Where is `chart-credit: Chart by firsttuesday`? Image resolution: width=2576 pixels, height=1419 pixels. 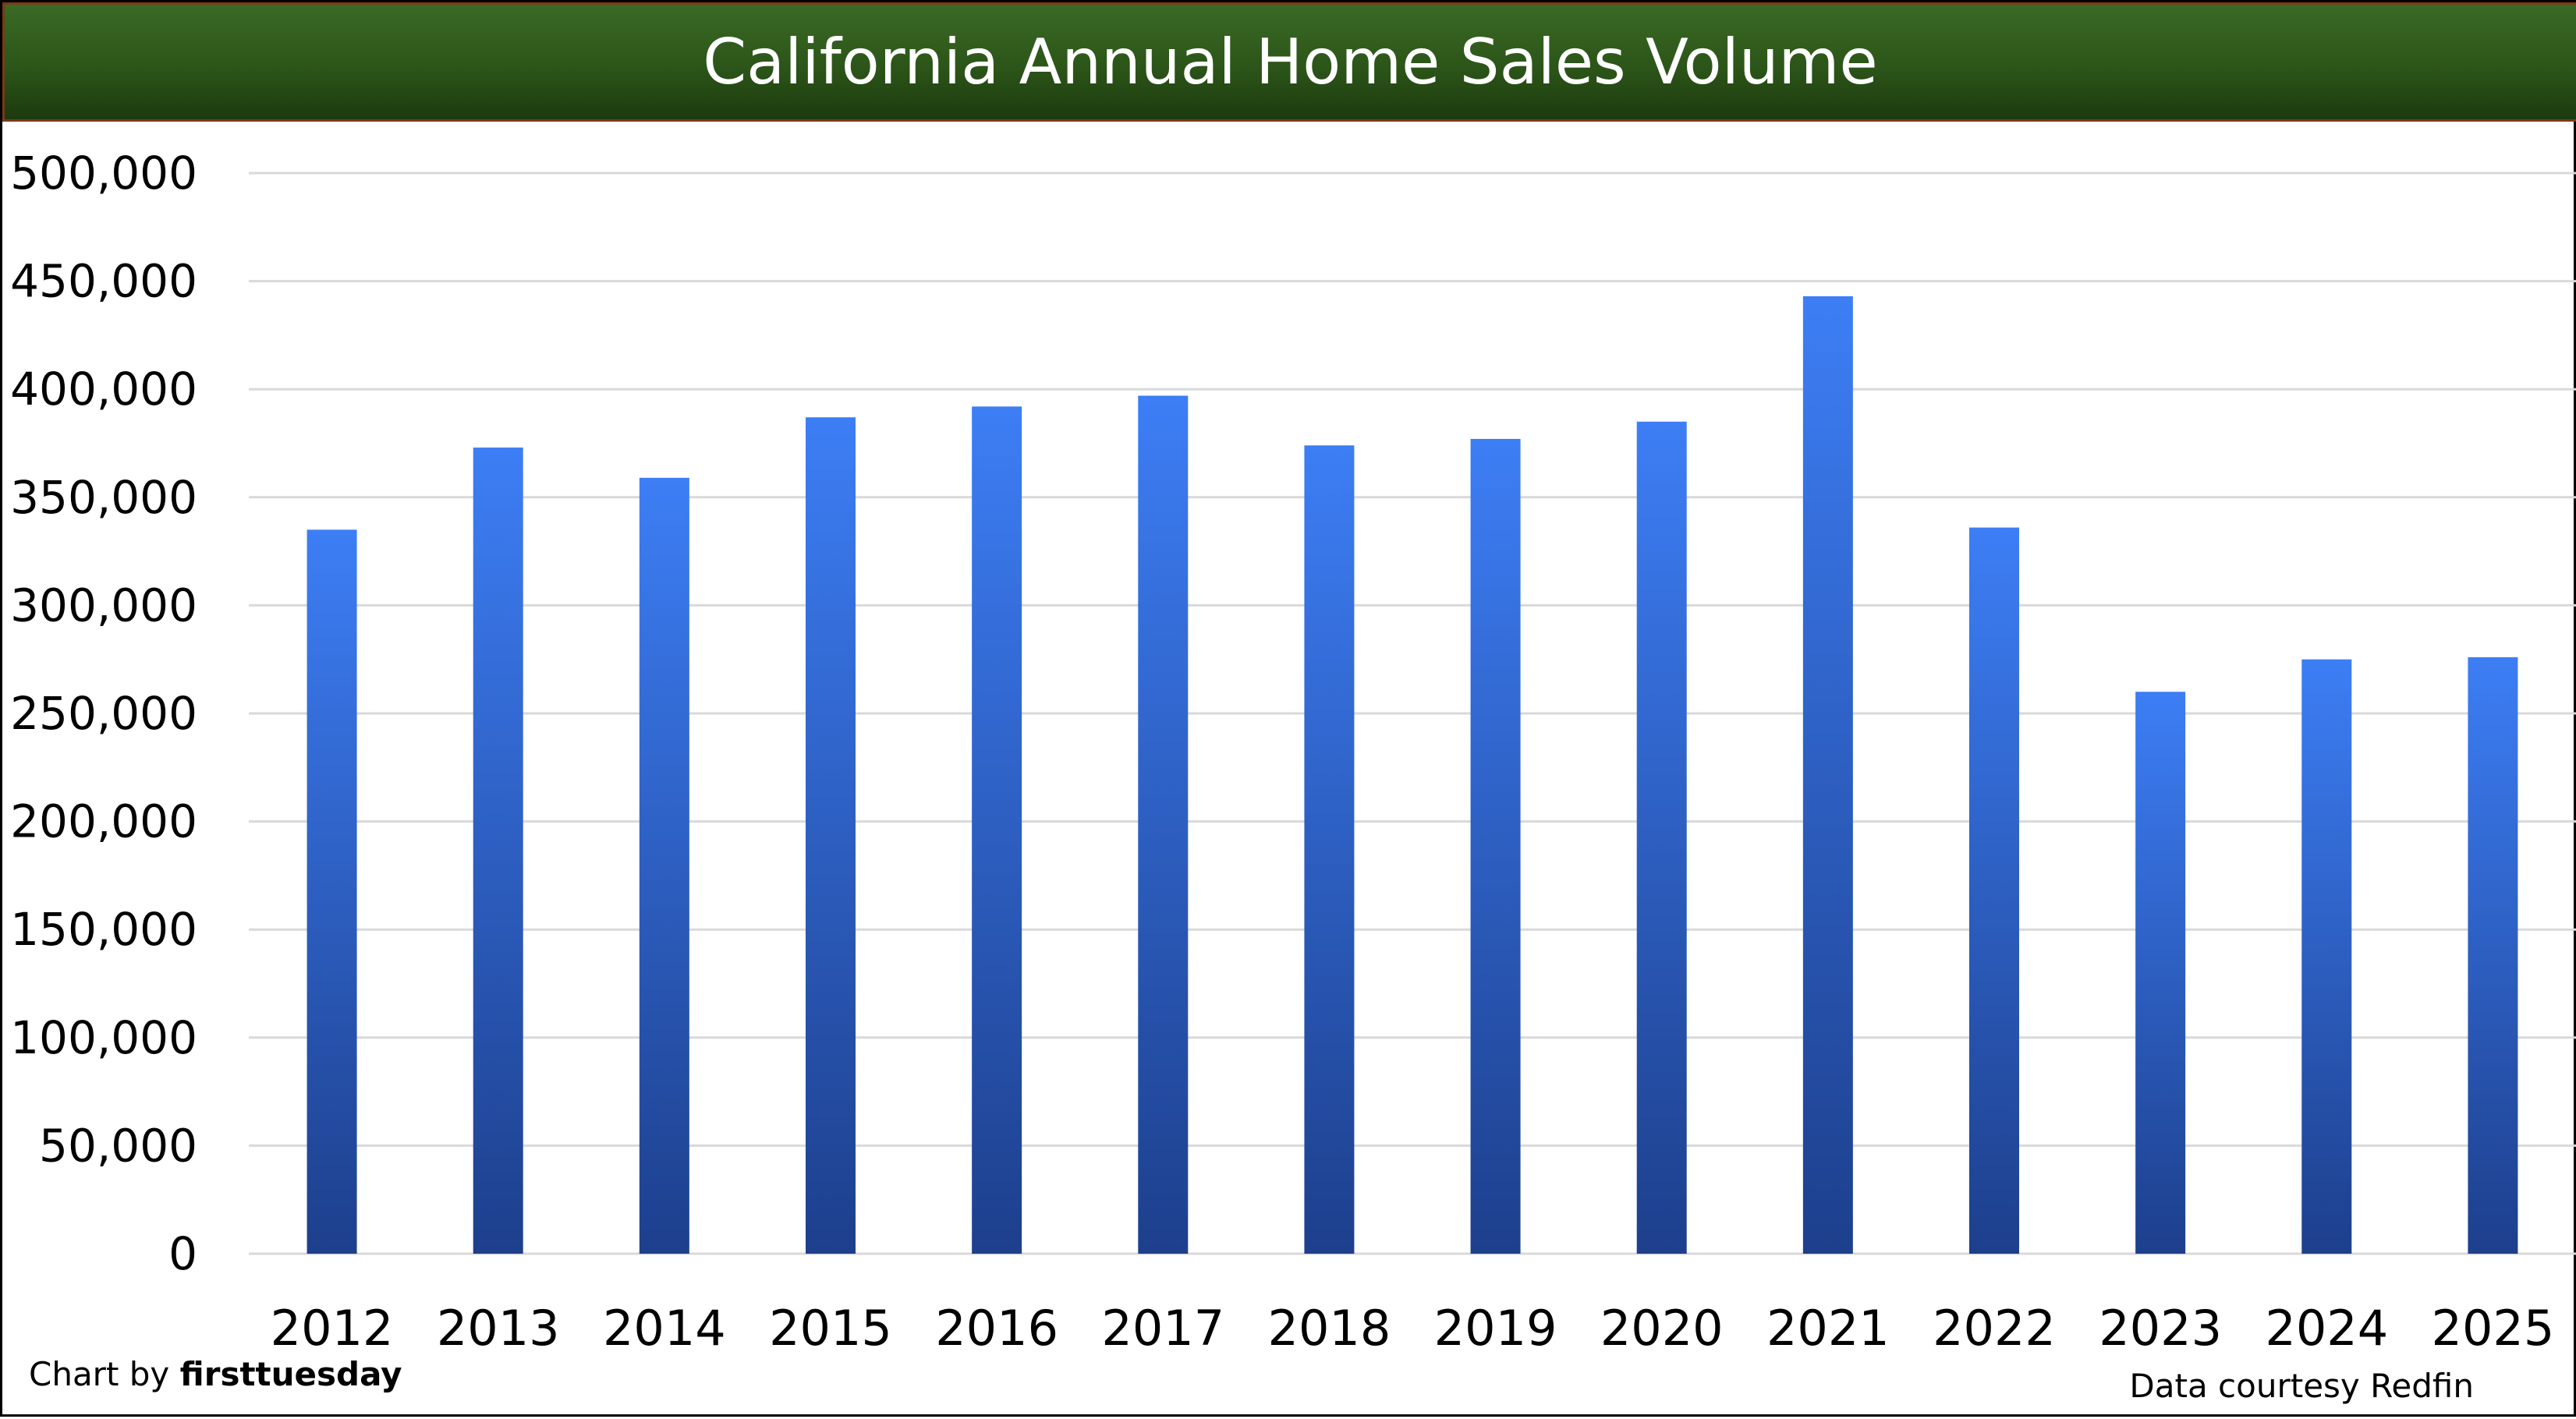 chart-credit: Chart by firsttuesday is located at coordinates (215, 1374).